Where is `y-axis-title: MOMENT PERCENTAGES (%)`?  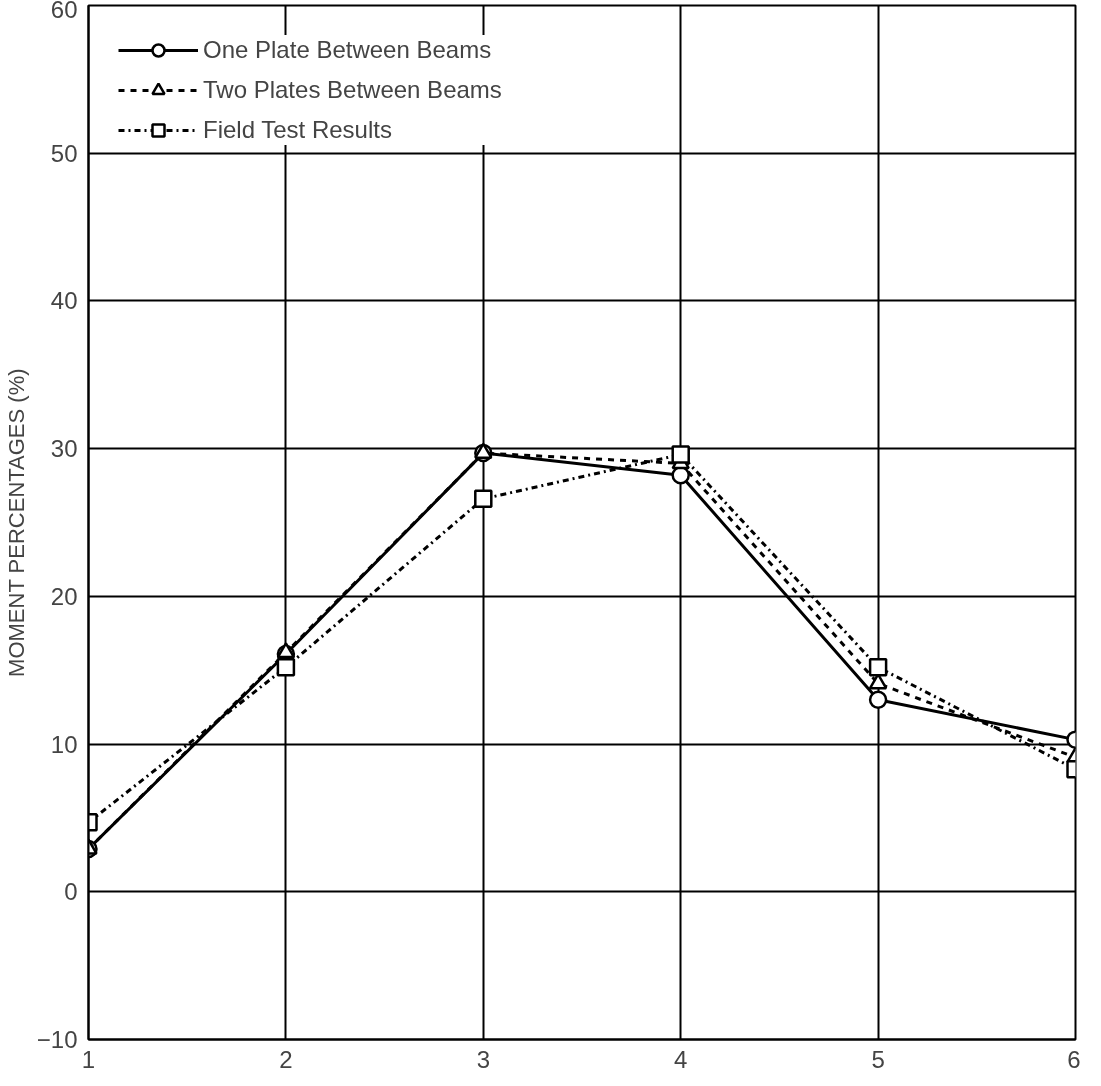
y-axis-title: MOMENT PERCENTAGES (%) is located at coordinates (16, 522).